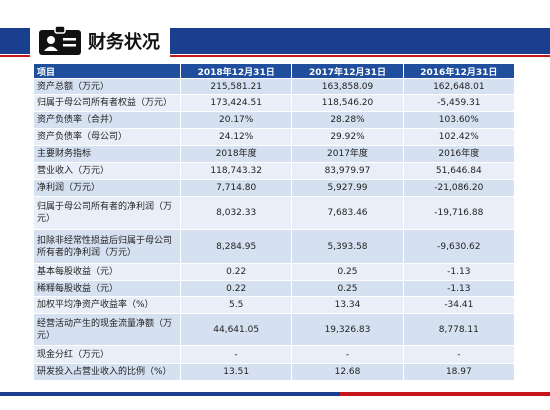 The image size is (550, 410). Describe the element at coordinates (107, 372) in the screenshot. I see `row-label: 研发投入占营业收入的比例（%）` at that location.